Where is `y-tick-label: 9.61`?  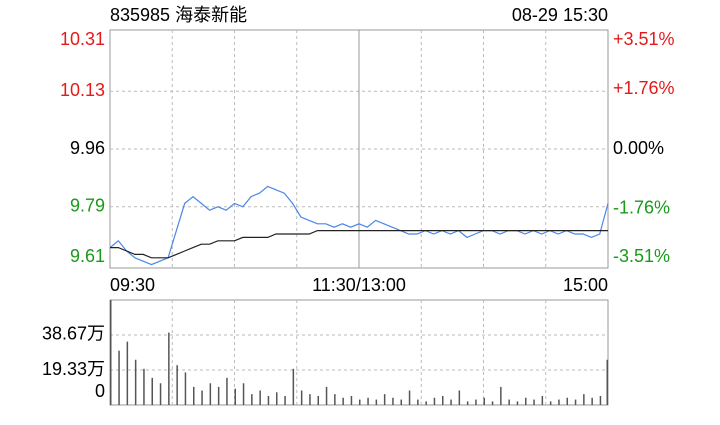 y-tick-label: 9.61 is located at coordinates (87, 256).